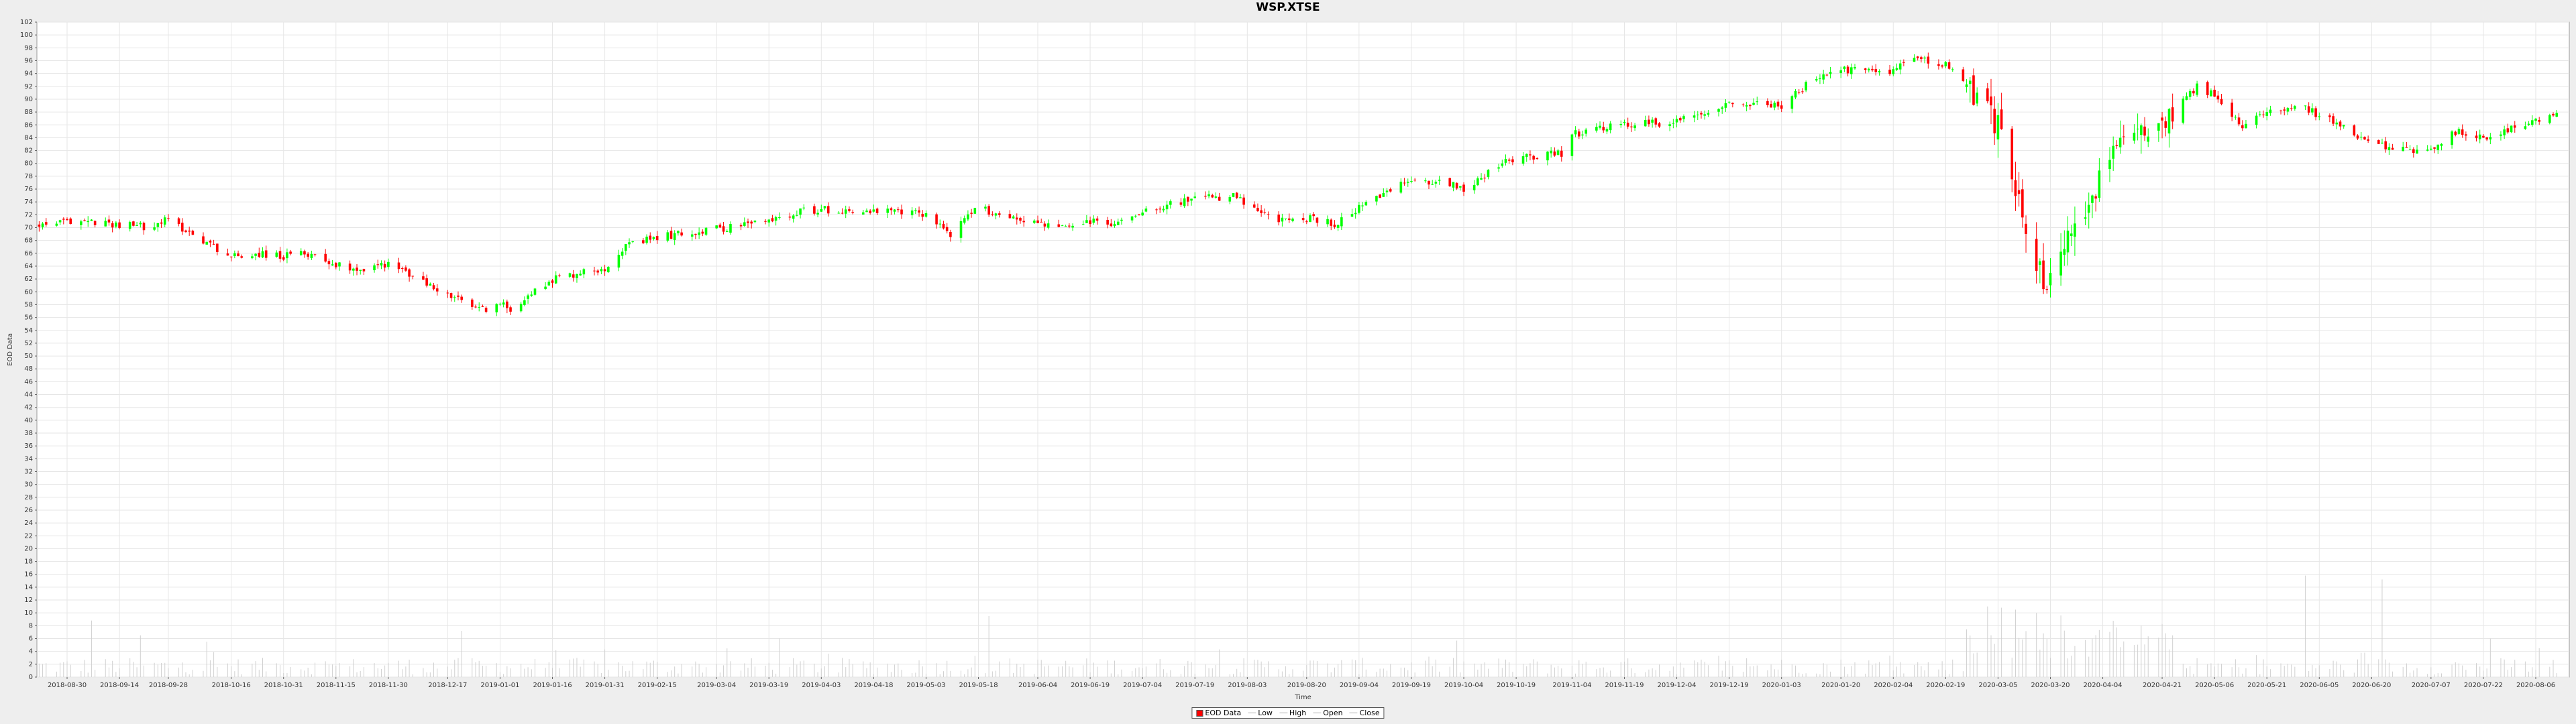 The image size is (2576, 724). I want to click on legend-item: Low, so click(1260, 713).